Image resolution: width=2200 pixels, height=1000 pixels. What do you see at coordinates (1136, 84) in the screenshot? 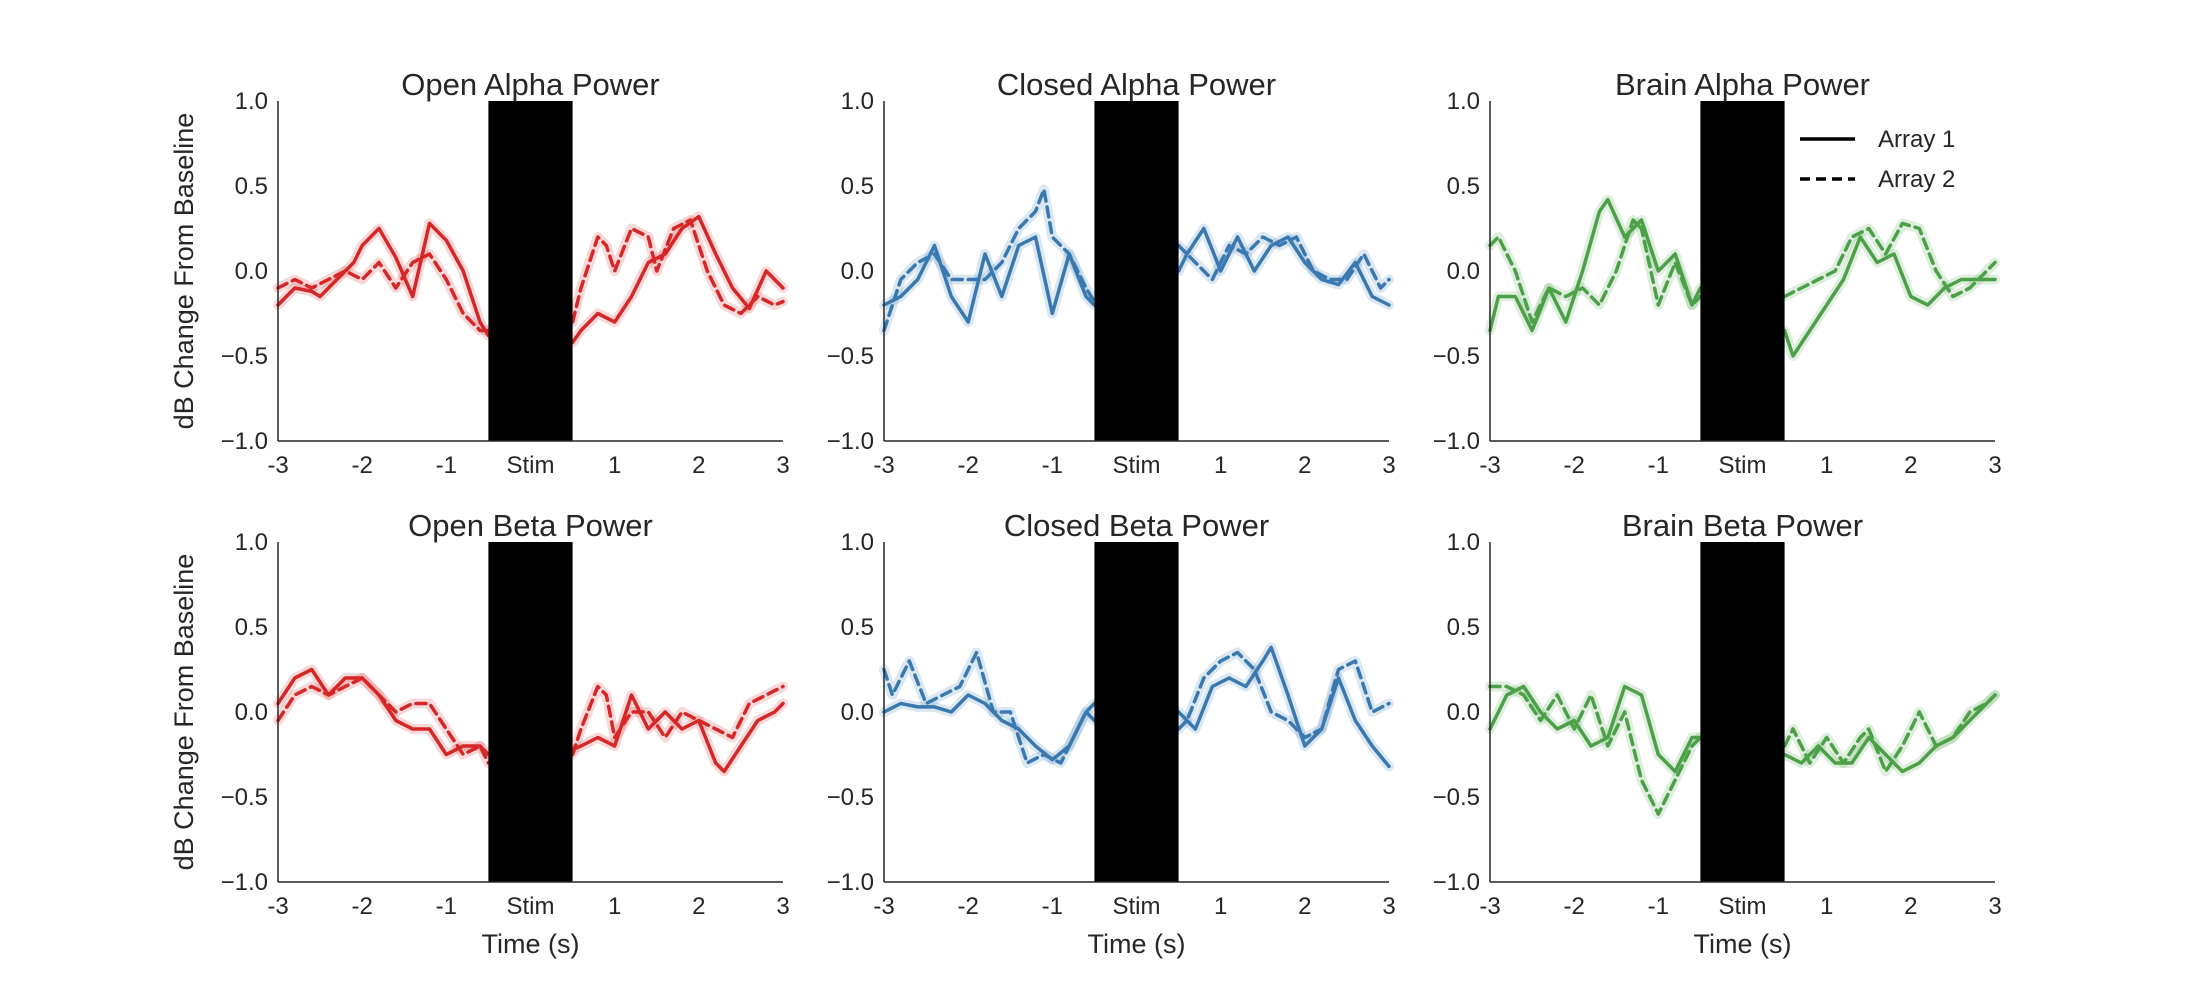
I see `chart-title: Closed Alpha Power` at bounding box center [1136, 84].